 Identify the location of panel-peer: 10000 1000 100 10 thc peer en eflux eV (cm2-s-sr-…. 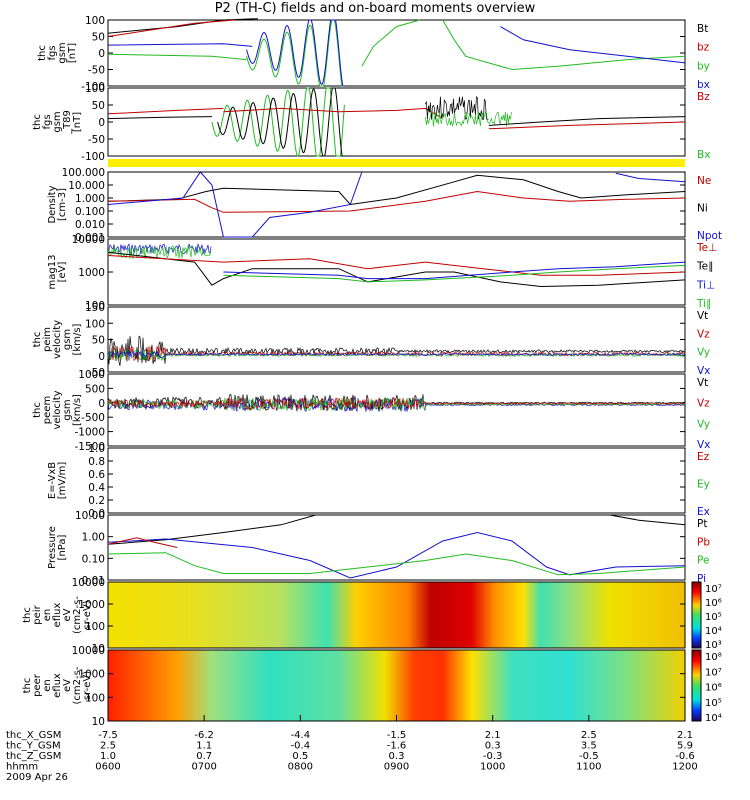
(372, 686).